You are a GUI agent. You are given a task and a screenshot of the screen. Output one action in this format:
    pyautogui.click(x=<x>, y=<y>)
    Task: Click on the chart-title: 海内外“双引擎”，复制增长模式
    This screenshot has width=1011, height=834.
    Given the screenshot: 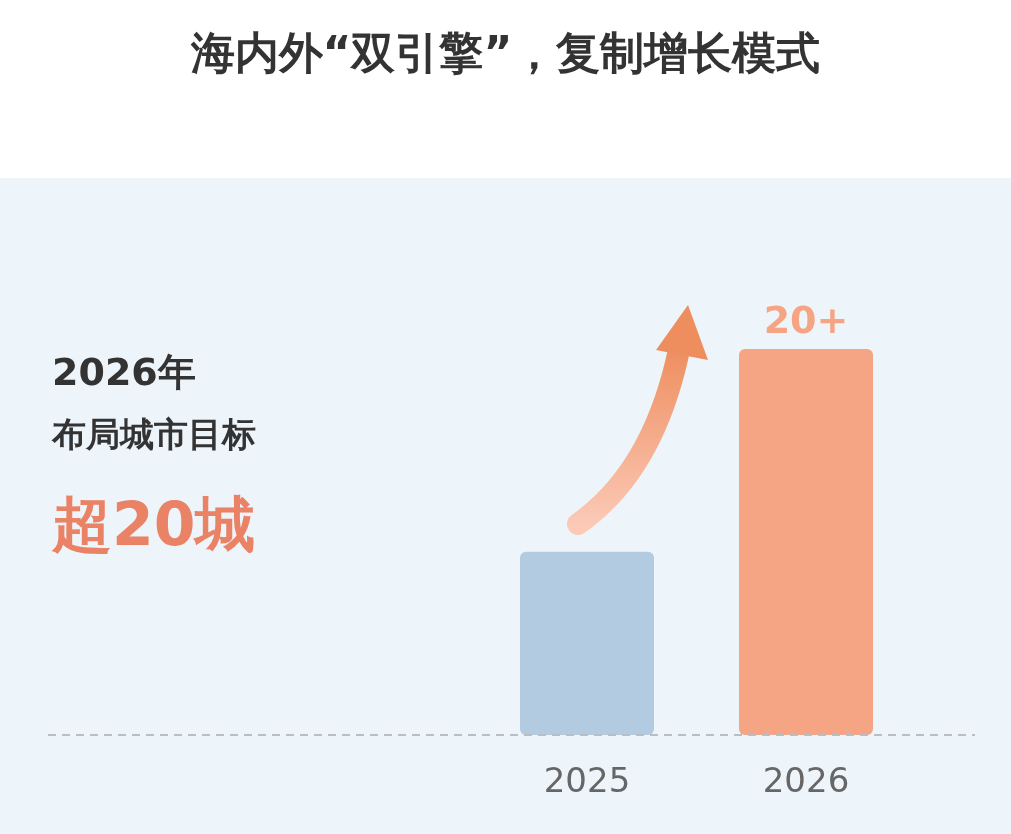 What is the action you would take?
    pyautogui.click(x=505, y=52)
    